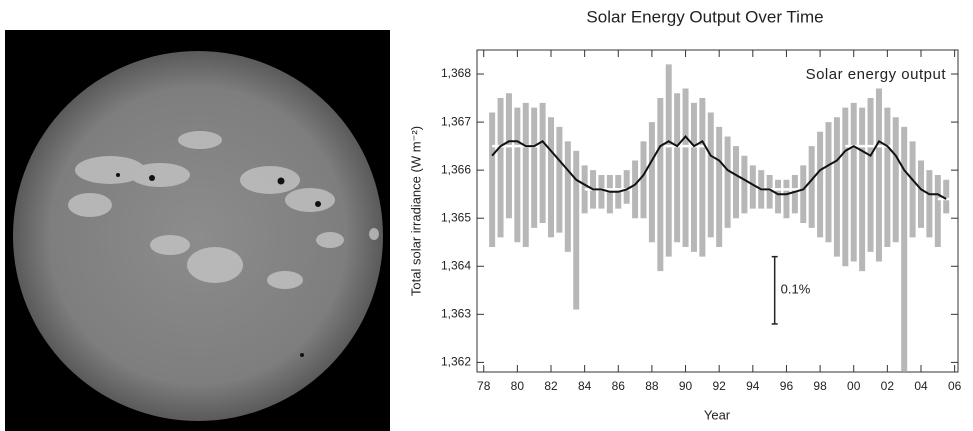 The height and width of the screenshot is (431, 973). I want to click on x-tick-label: 96, so click(787, 386).